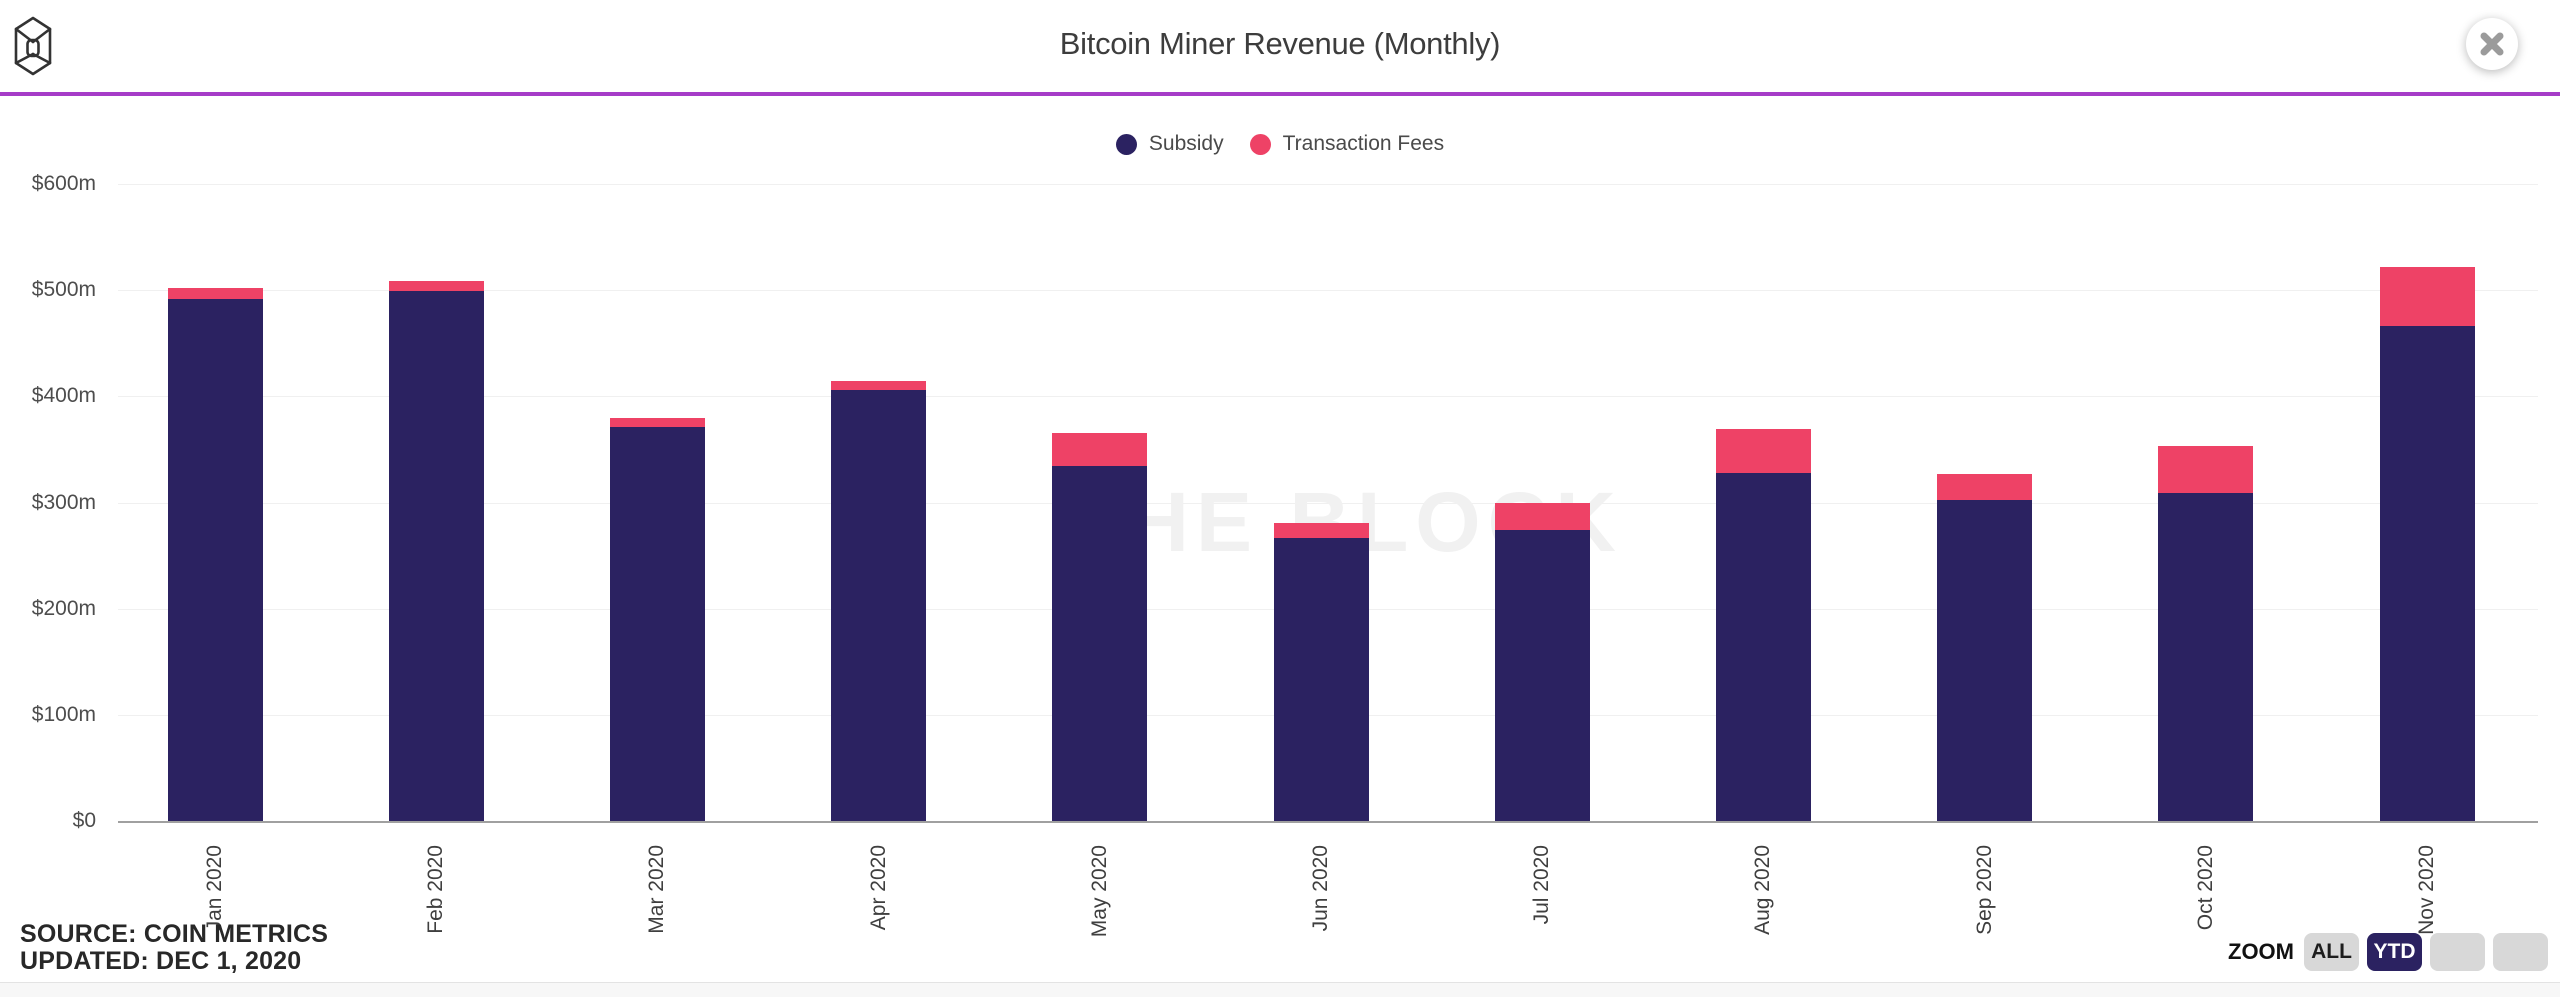 This screenshot has height=997, width=2560. I want to click on y-axis-tick-label: $600m, so click(63, 183).